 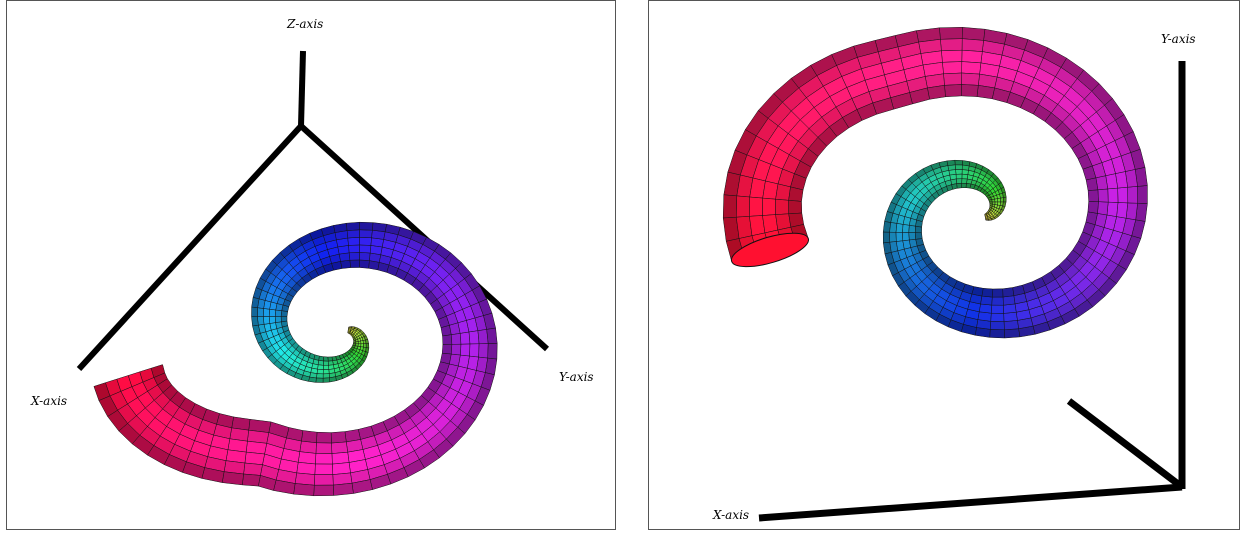 I want to click on tube-end-cap, so click(x=769, y=250).